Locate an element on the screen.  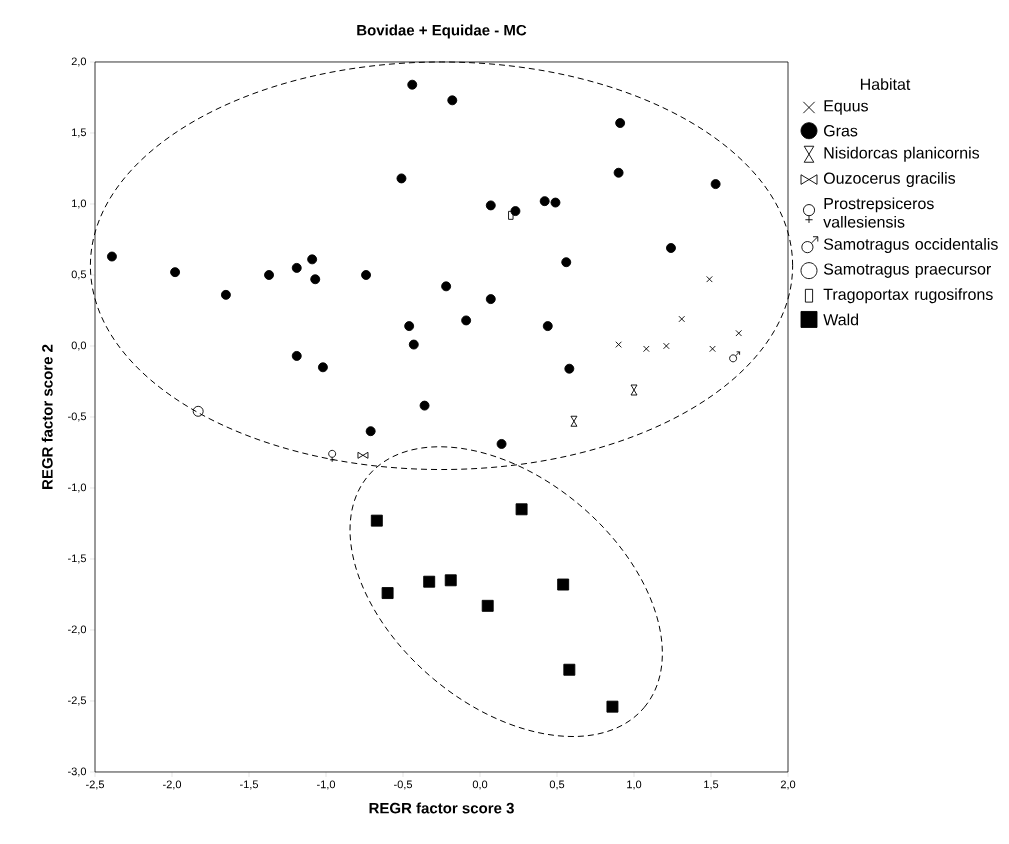
y-tick-label: -1,5 is located at coordinates (77, 559).